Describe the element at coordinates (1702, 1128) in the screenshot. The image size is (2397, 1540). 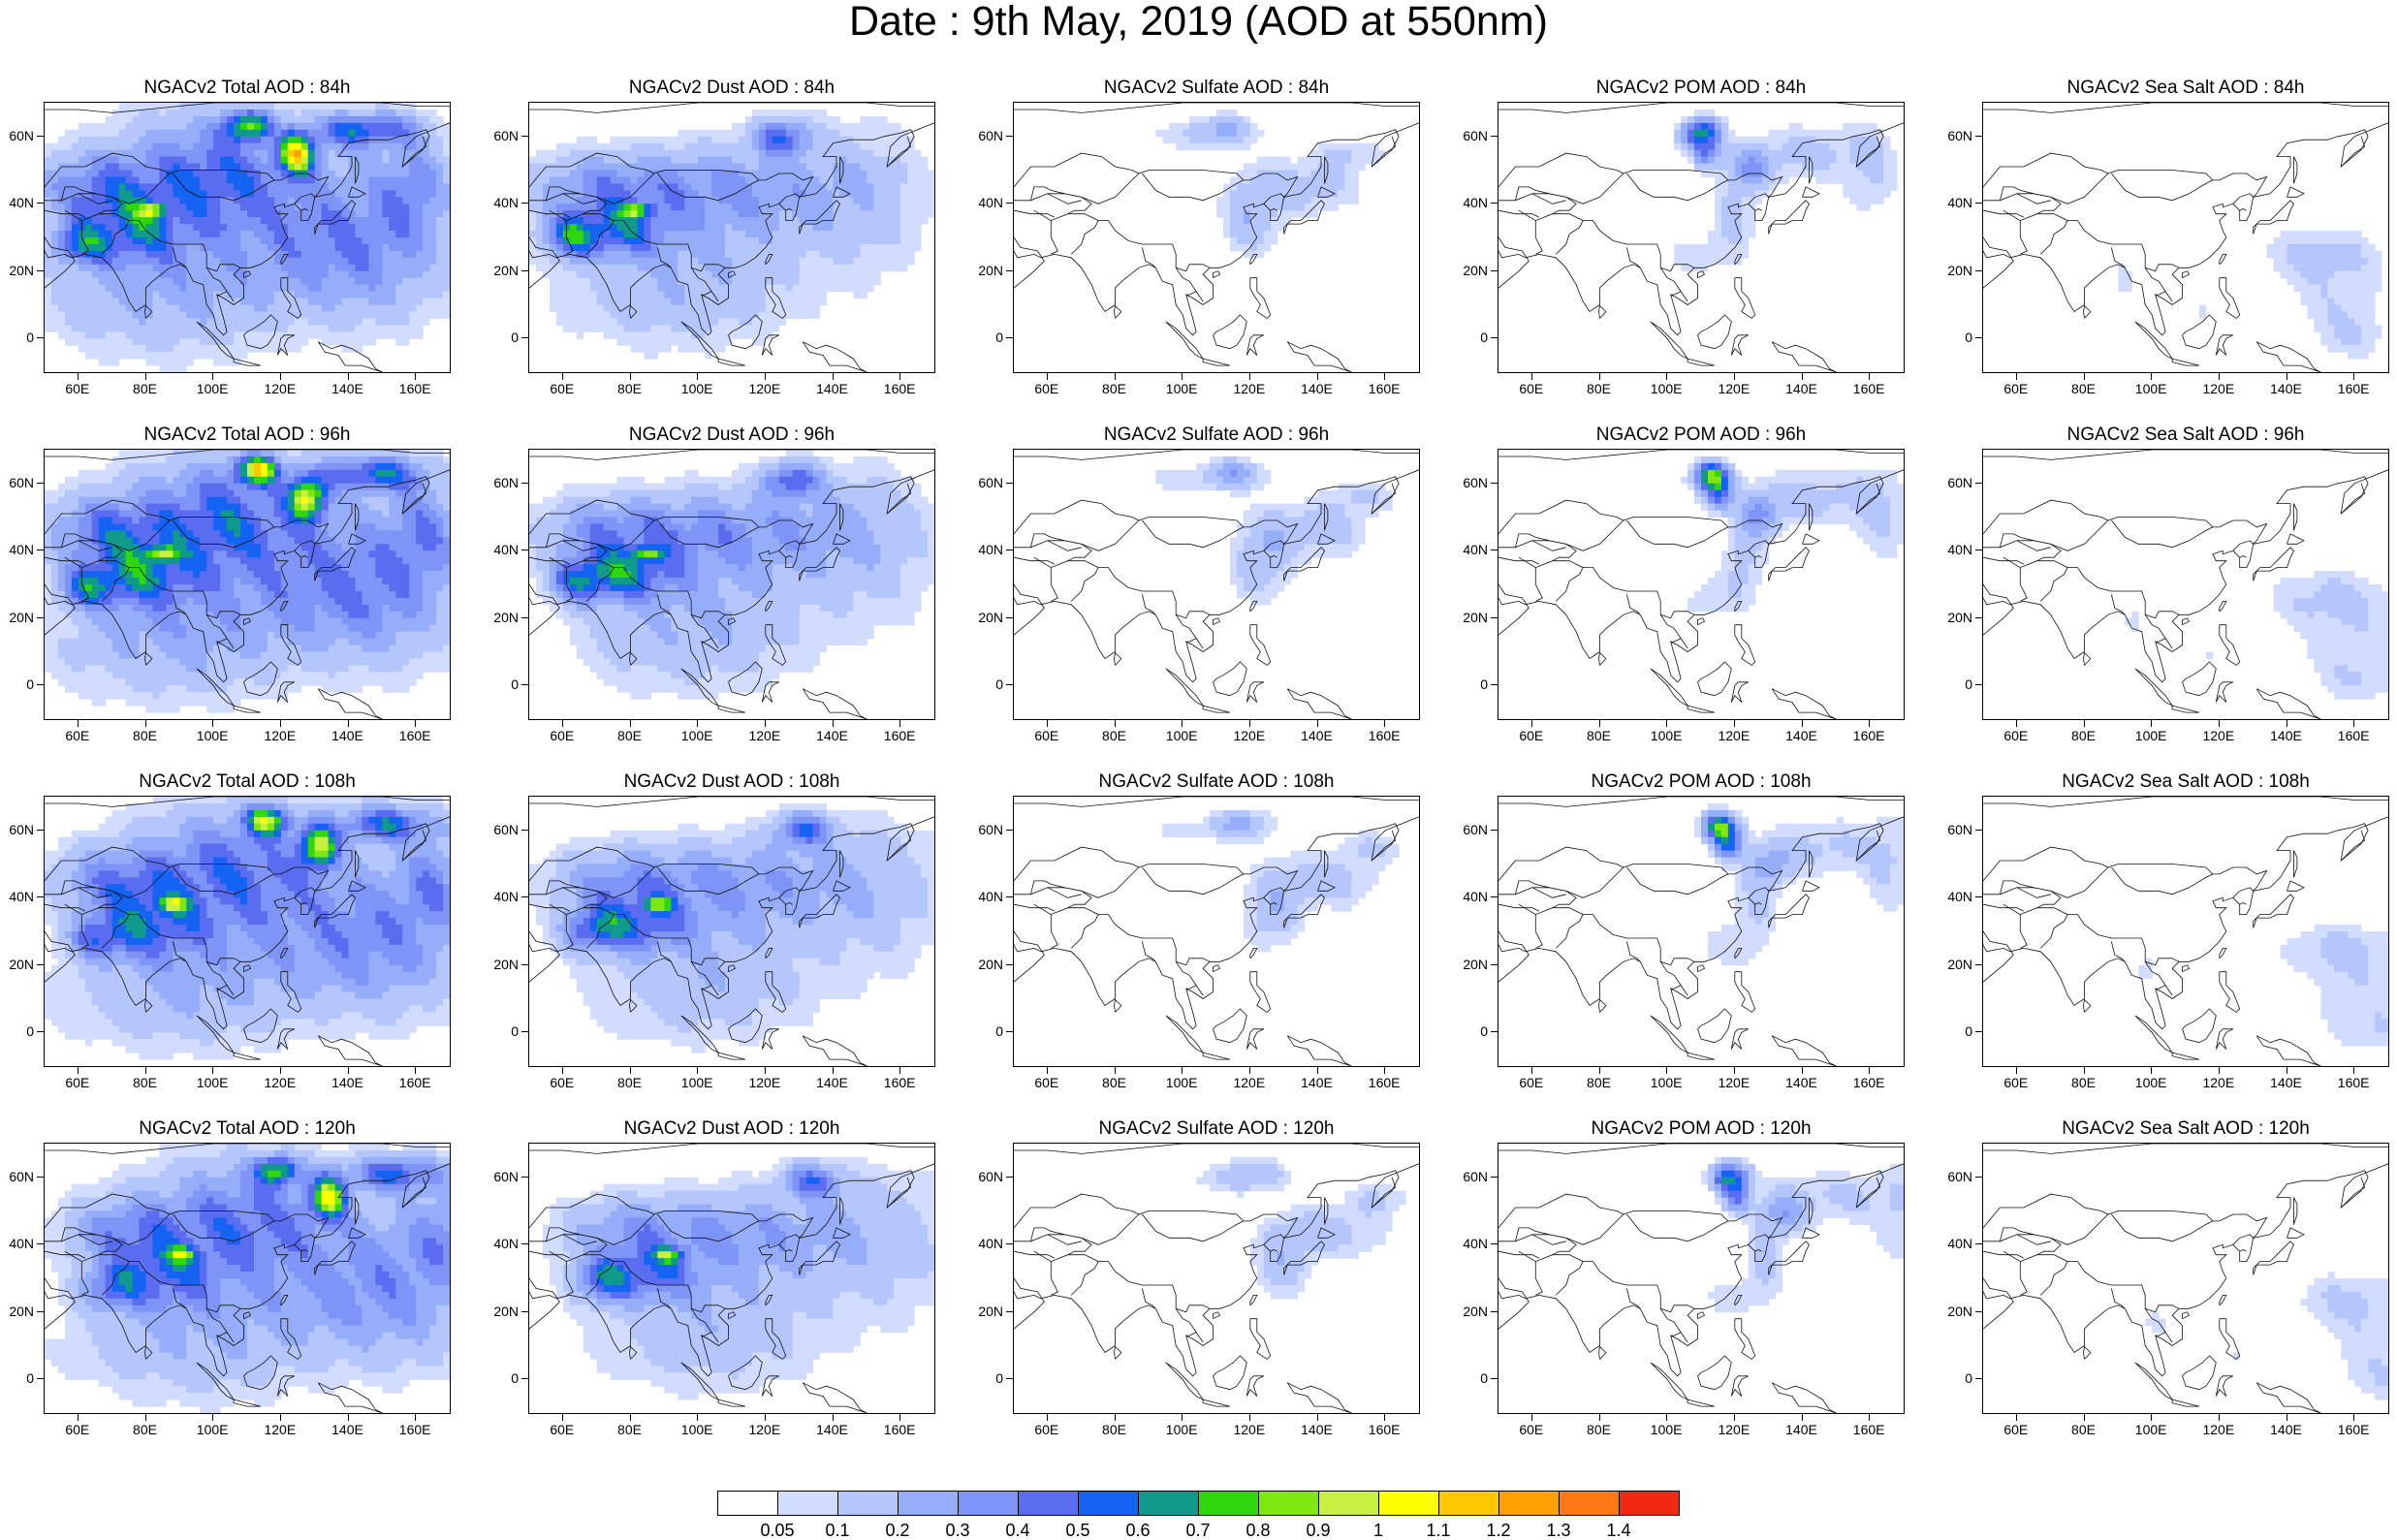
I see `panel-title: NGACv2 POM AOD : 120h` at that location.